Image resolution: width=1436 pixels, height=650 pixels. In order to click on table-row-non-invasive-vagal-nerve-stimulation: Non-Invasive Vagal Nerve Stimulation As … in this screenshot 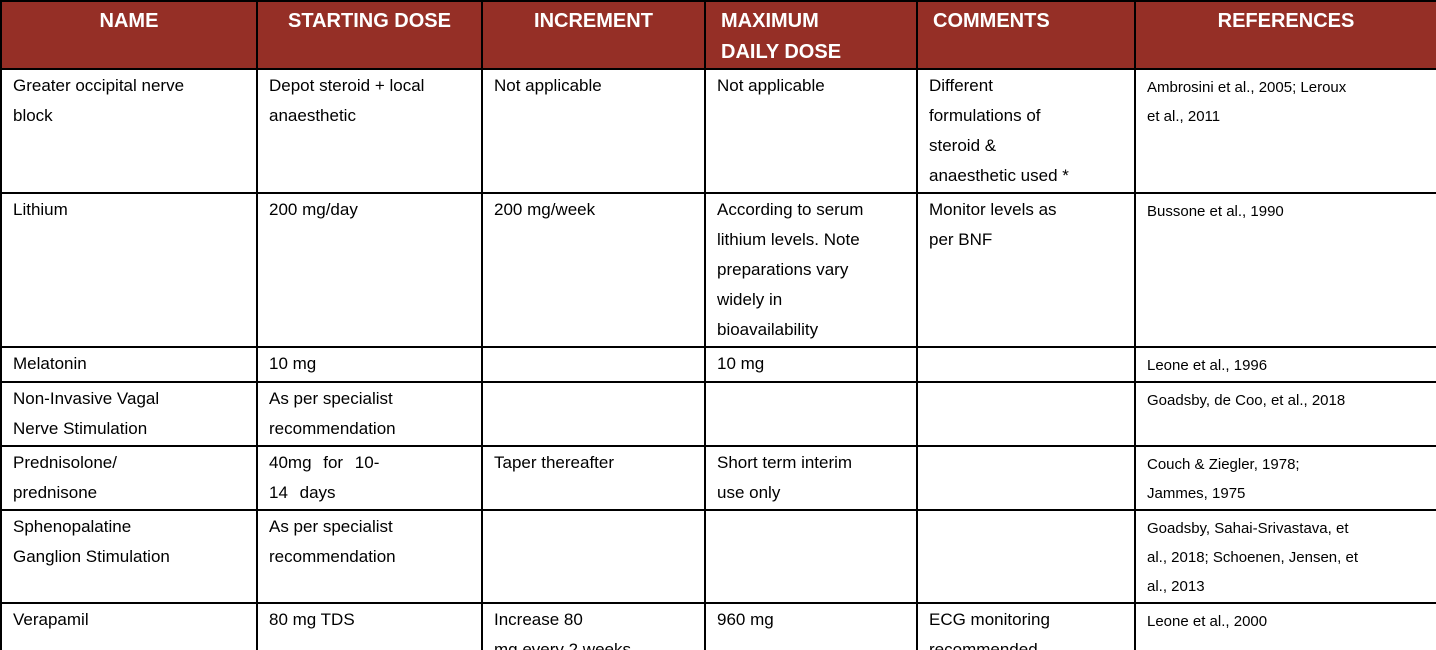, I will do `click(718, 414)`.